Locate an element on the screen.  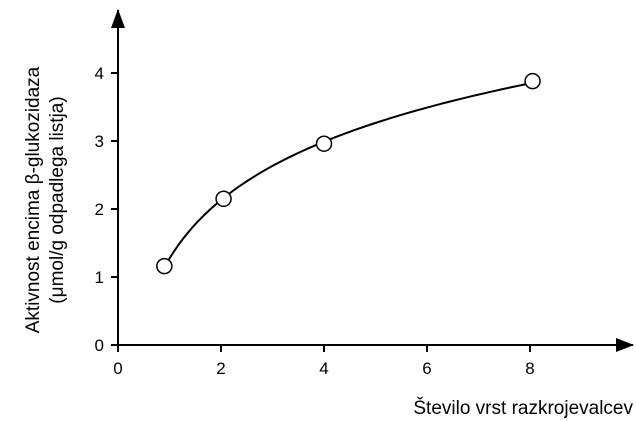
x-tick-label: 6 is located at coordinates (426, 368).